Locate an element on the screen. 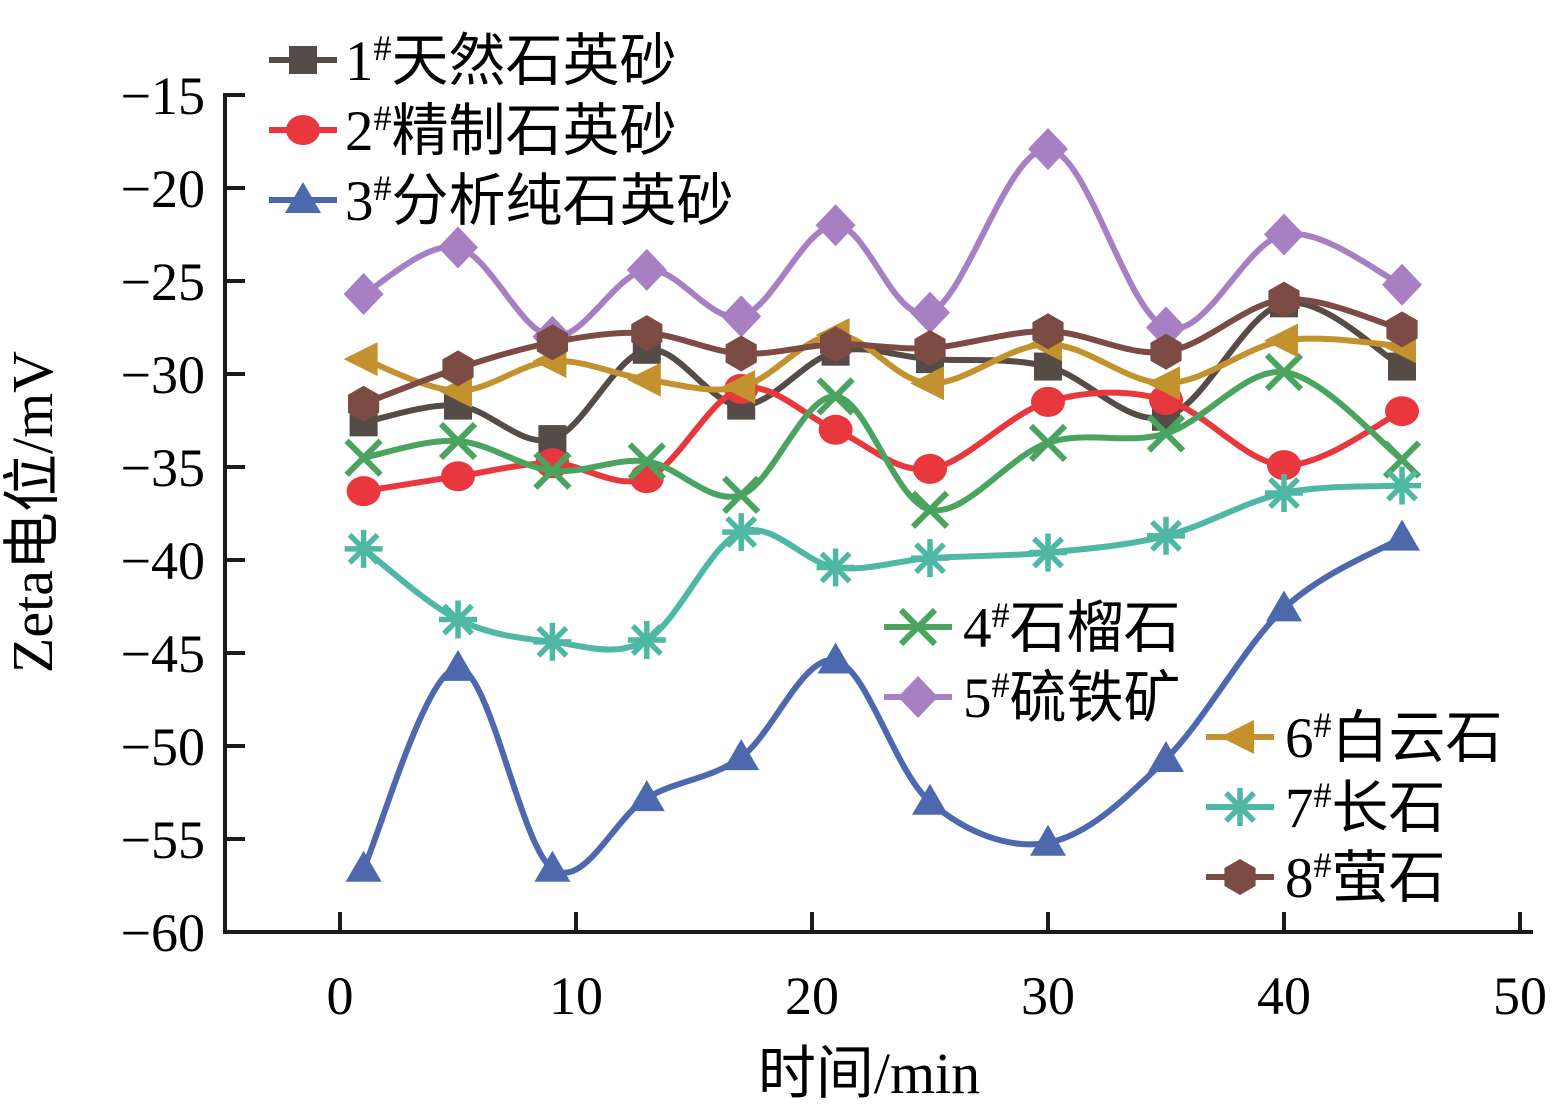  x-tick-label: 0 is located at coordinates (340, 996).